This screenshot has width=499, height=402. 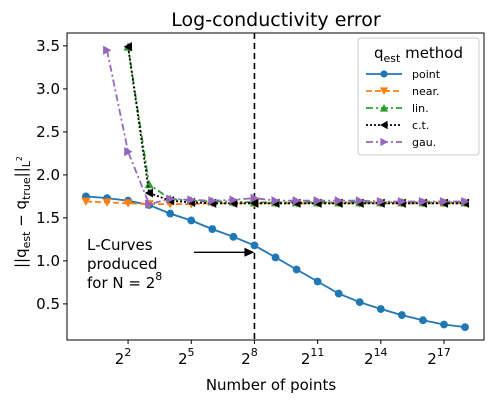 What do you see at coordinates (276, 20) in the screenshot?
I see `chart-title: Log-conductivity error` at bounding box center [276, 20].